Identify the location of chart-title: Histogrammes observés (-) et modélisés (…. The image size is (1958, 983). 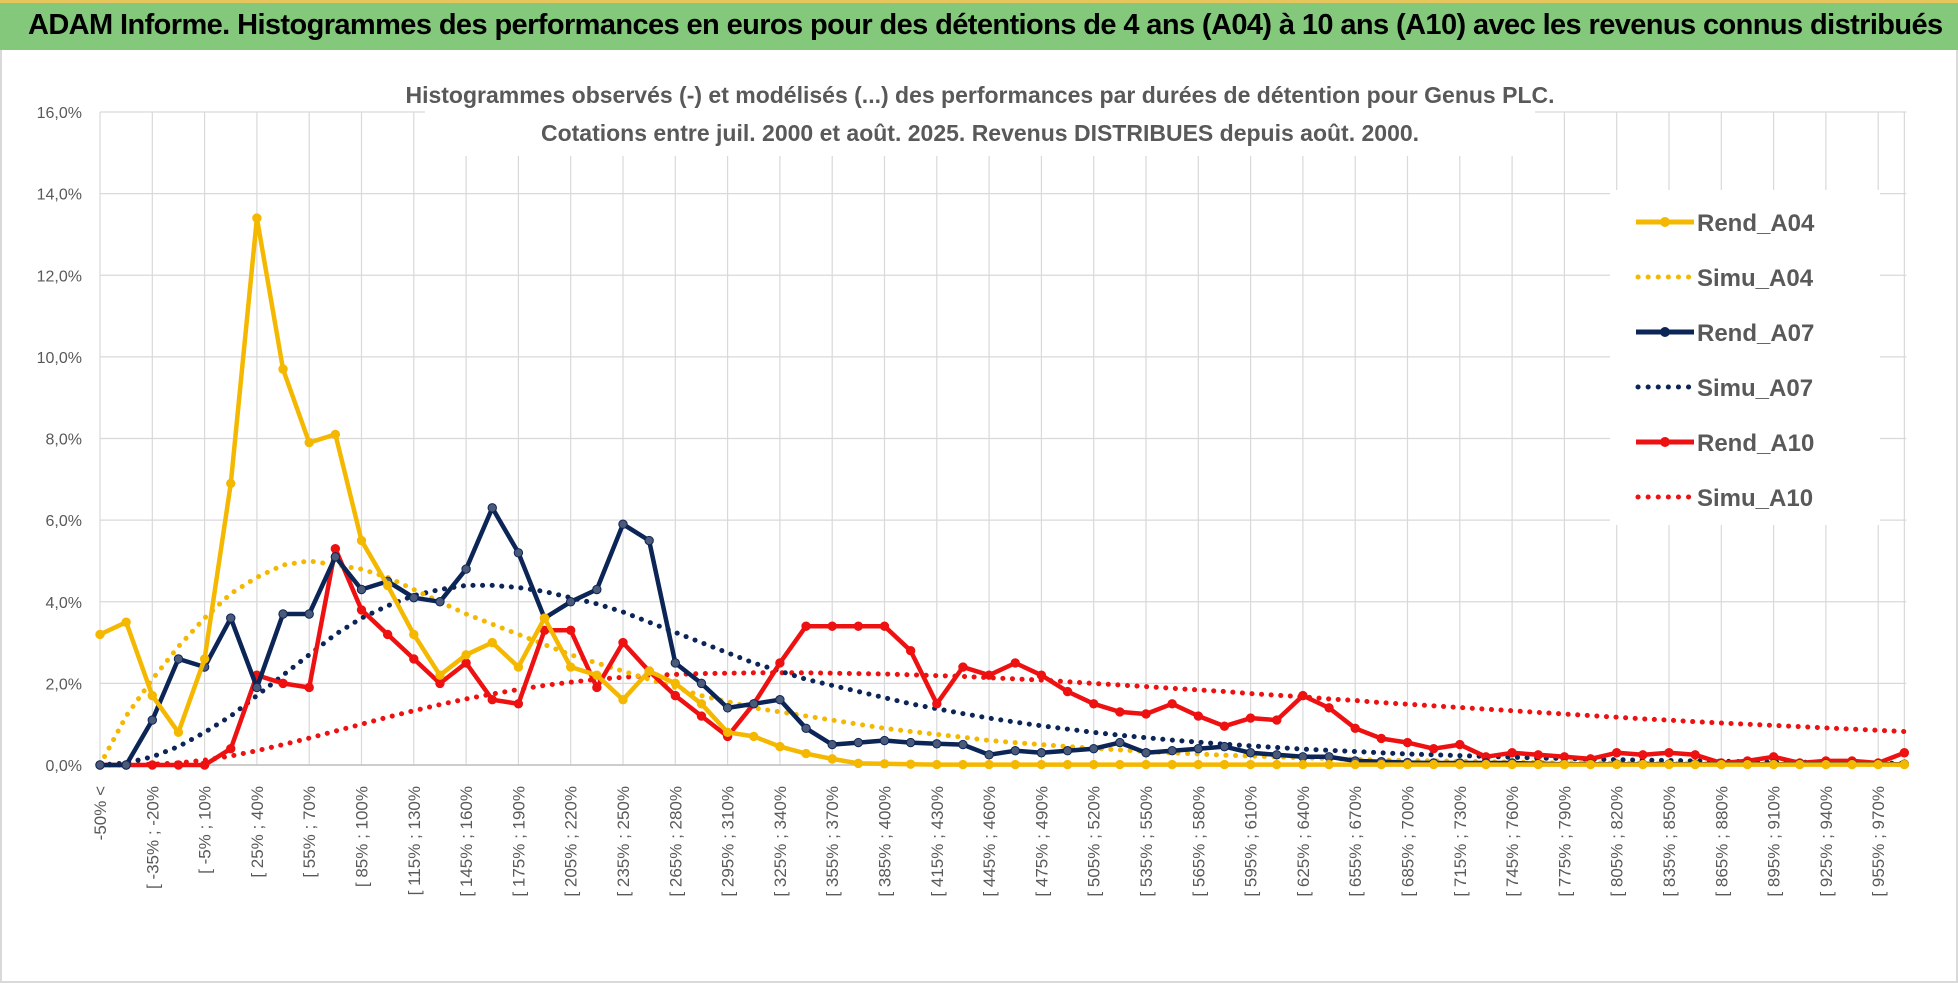
(979, 95).